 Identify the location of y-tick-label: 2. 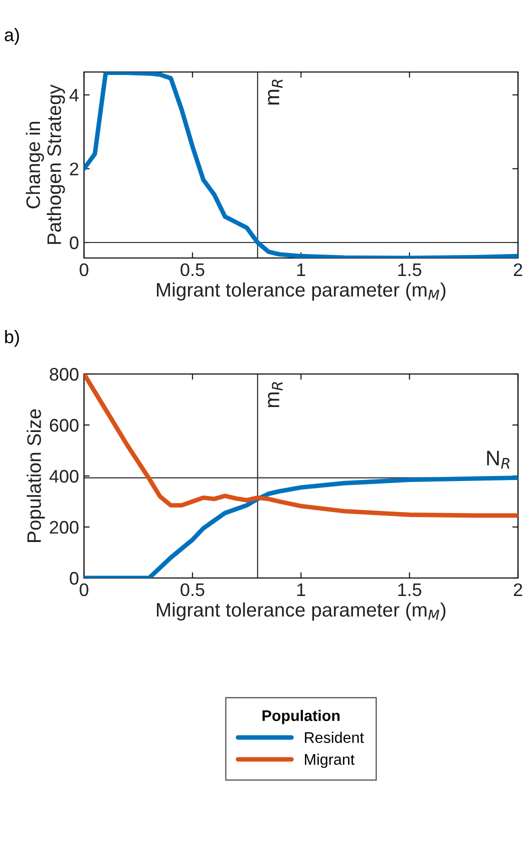
(74, 169).